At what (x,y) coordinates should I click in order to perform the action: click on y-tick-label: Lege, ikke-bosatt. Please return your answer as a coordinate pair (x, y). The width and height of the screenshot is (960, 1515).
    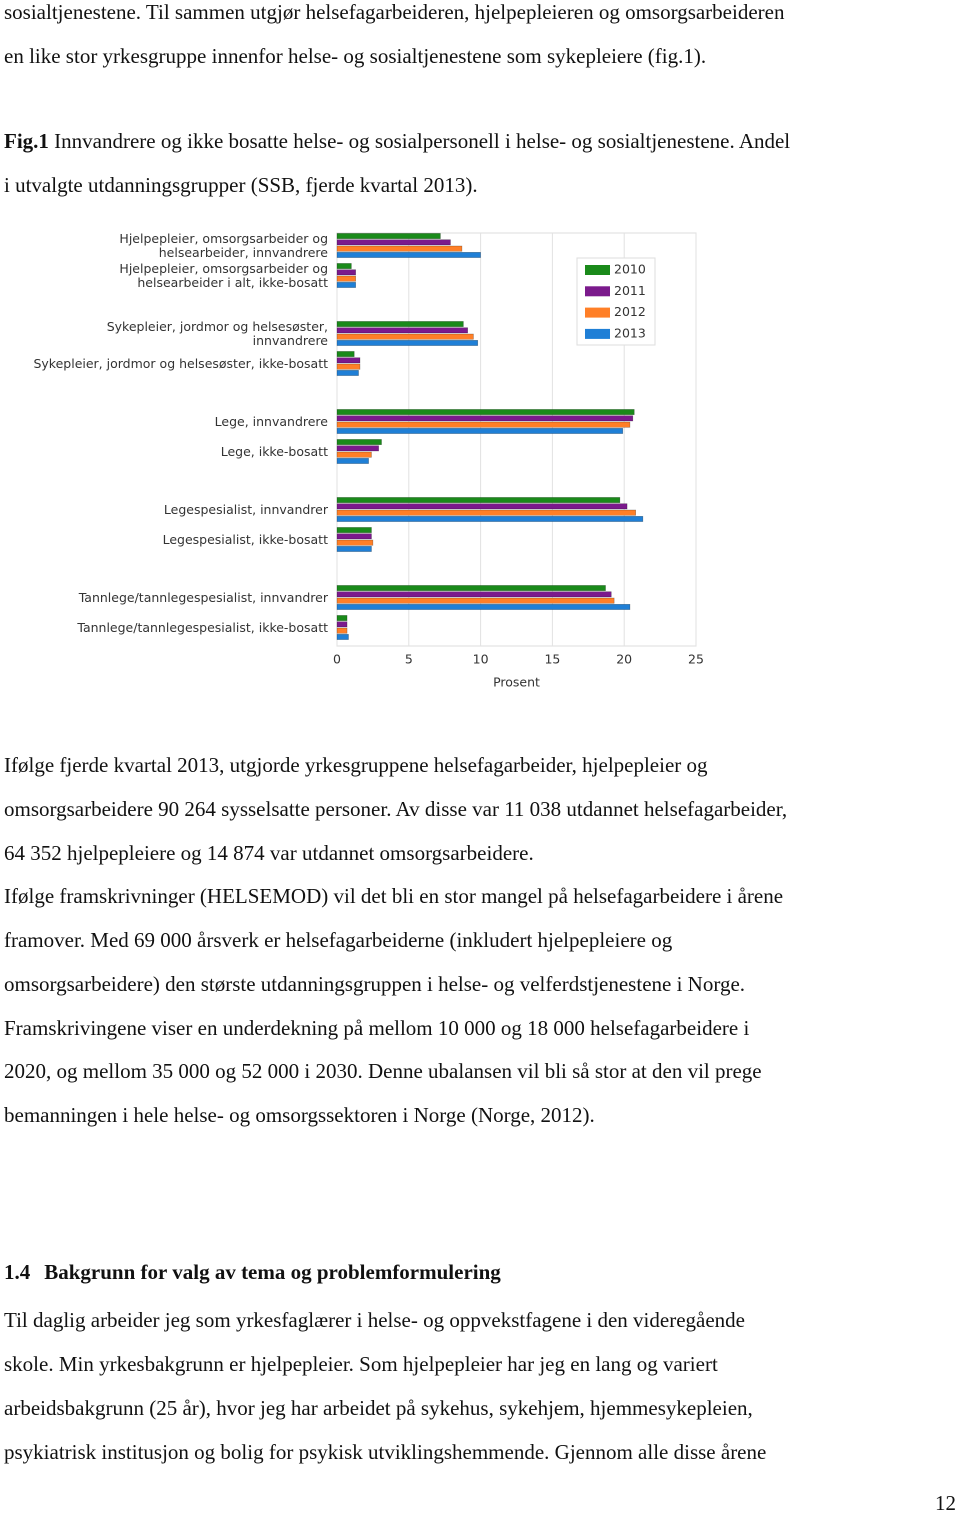
    Looking at the image, I should click on (274, 451).